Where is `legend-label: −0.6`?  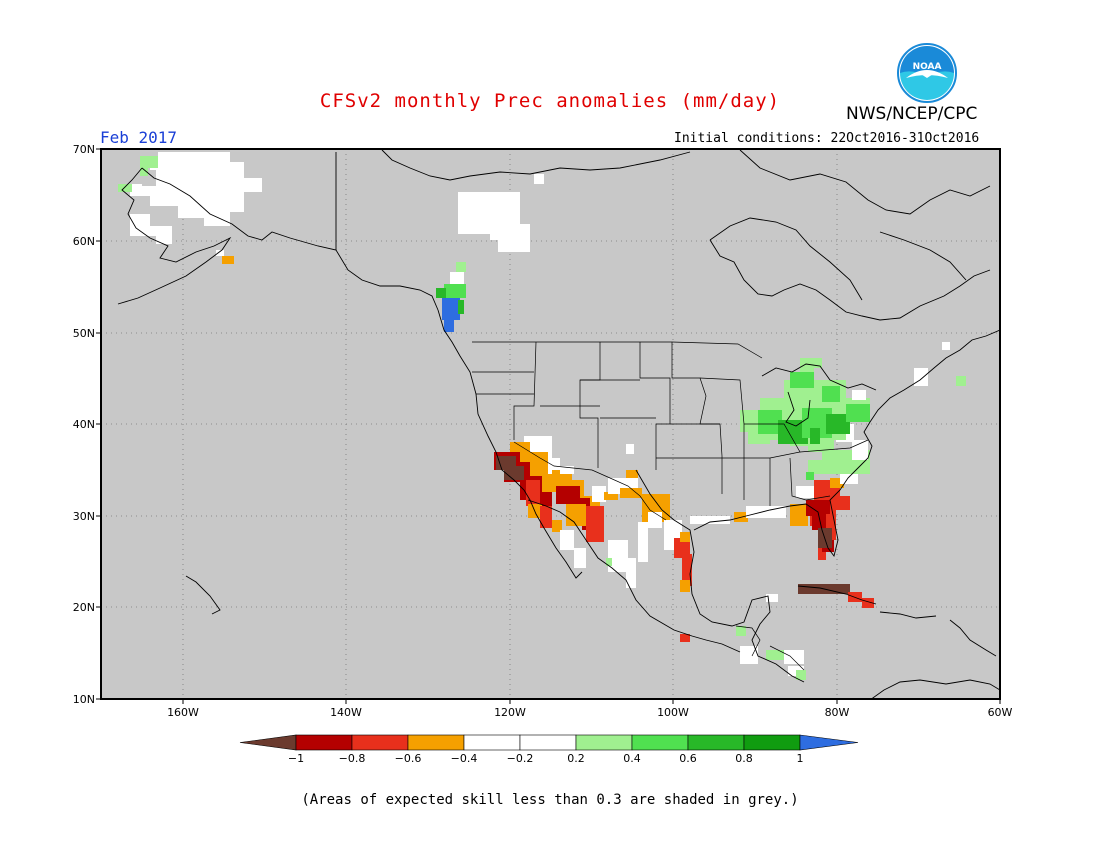
legend-label: −0.6 is located at coordinates (408, 758).